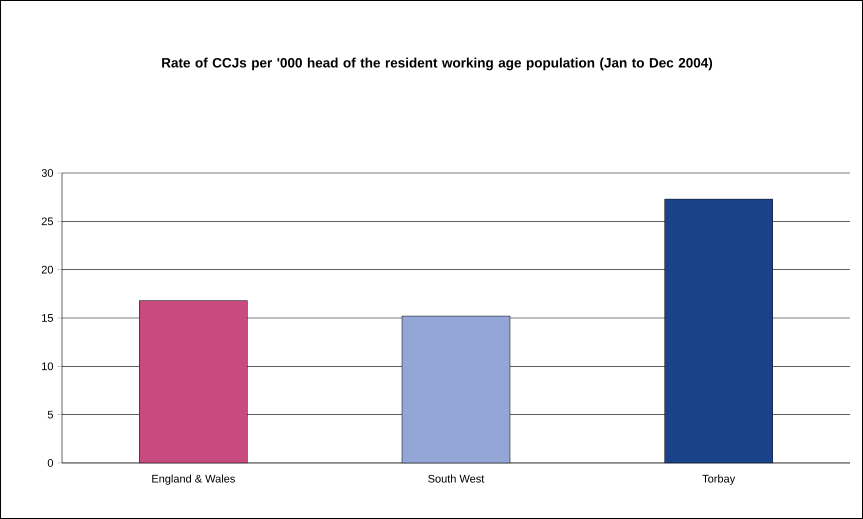  Describe the element at coordinates (51, 463) in the screenshot. I see `y-tick-label: 0` at that location.